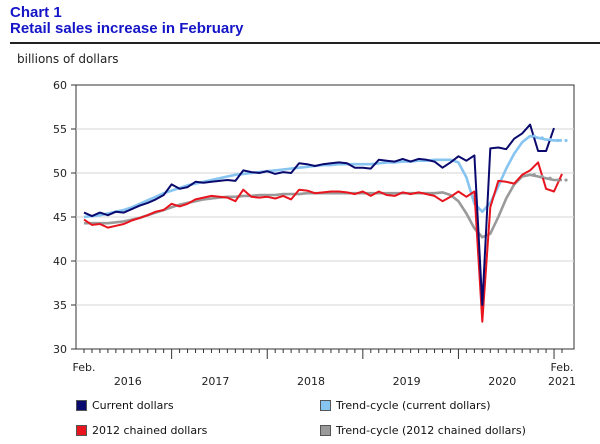 The image size is (600, 444). Describe the element at coordinates (325, 430) in the screenshot. I see `legend-swatch-trend-chained` at that location.